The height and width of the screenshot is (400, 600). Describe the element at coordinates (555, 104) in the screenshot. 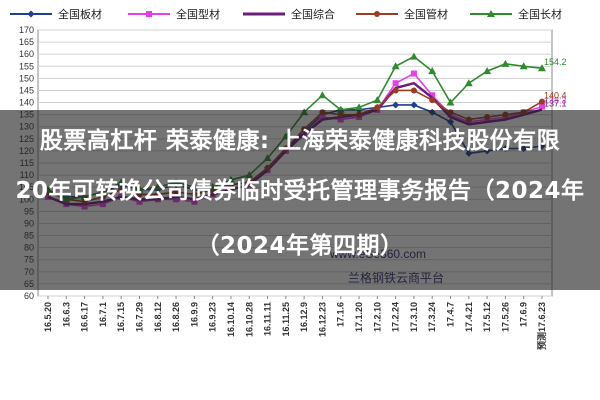

I see `end-value-label: 137.1` at that location.